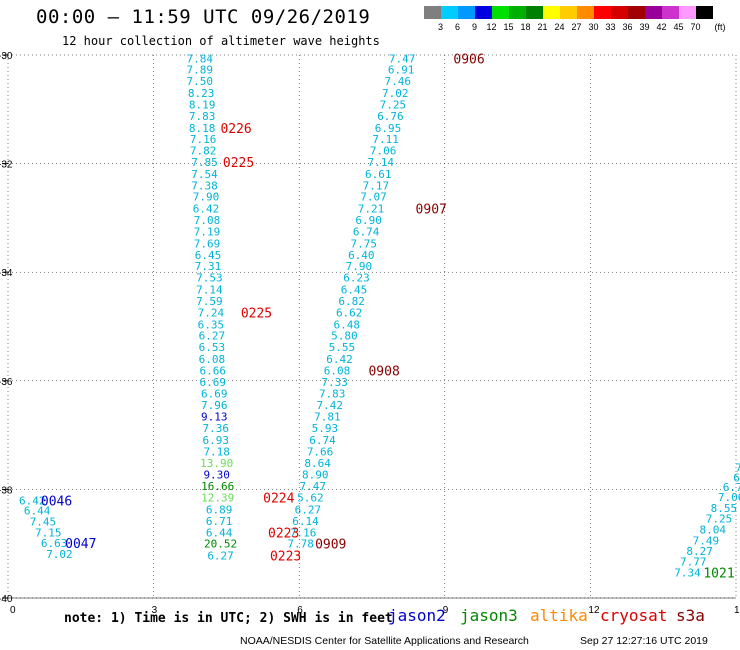 The height and width of the screenshot is (650, 740). Describe the element at coordinates (212, 347) in the screenshot. I see `data-point: 6.53` at that location.